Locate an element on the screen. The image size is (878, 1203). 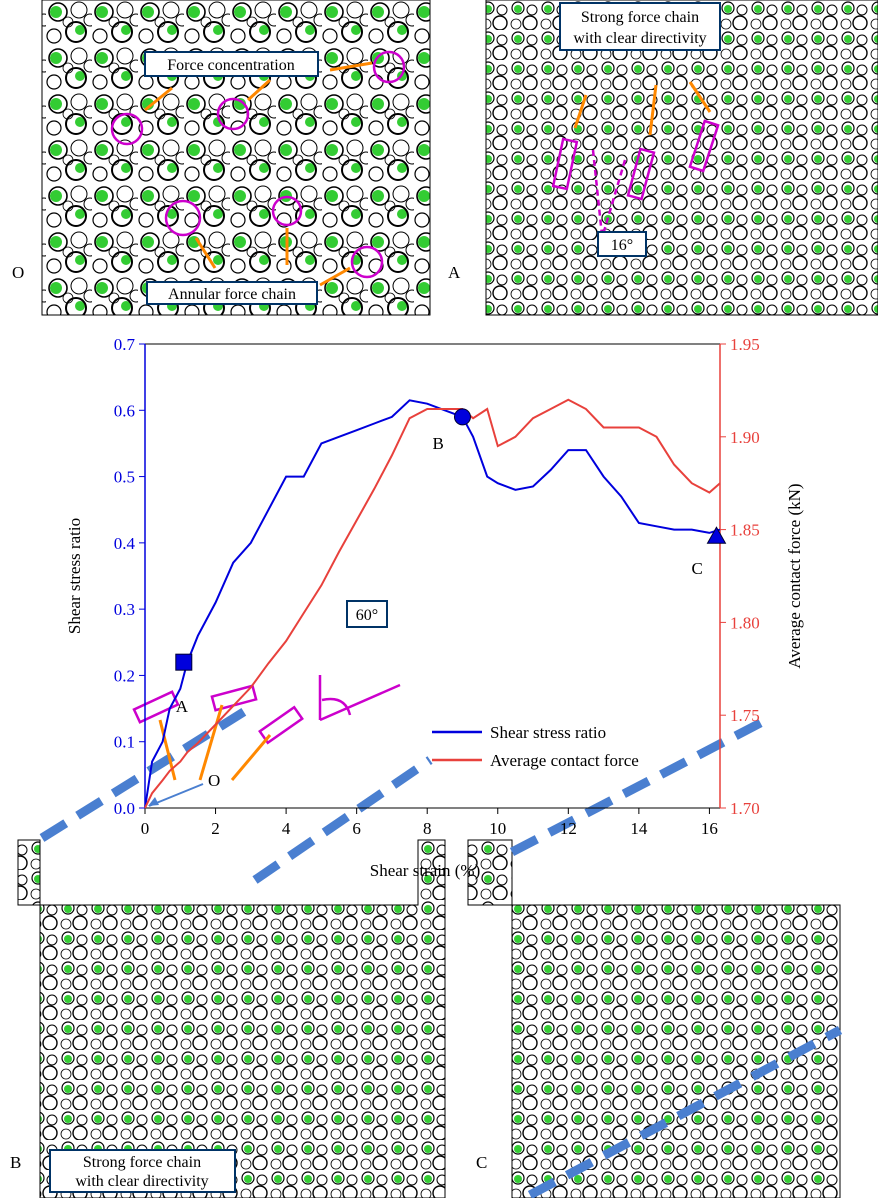
y2-axis-title: Average contact force (kN) is located at coordinates (794, 575).